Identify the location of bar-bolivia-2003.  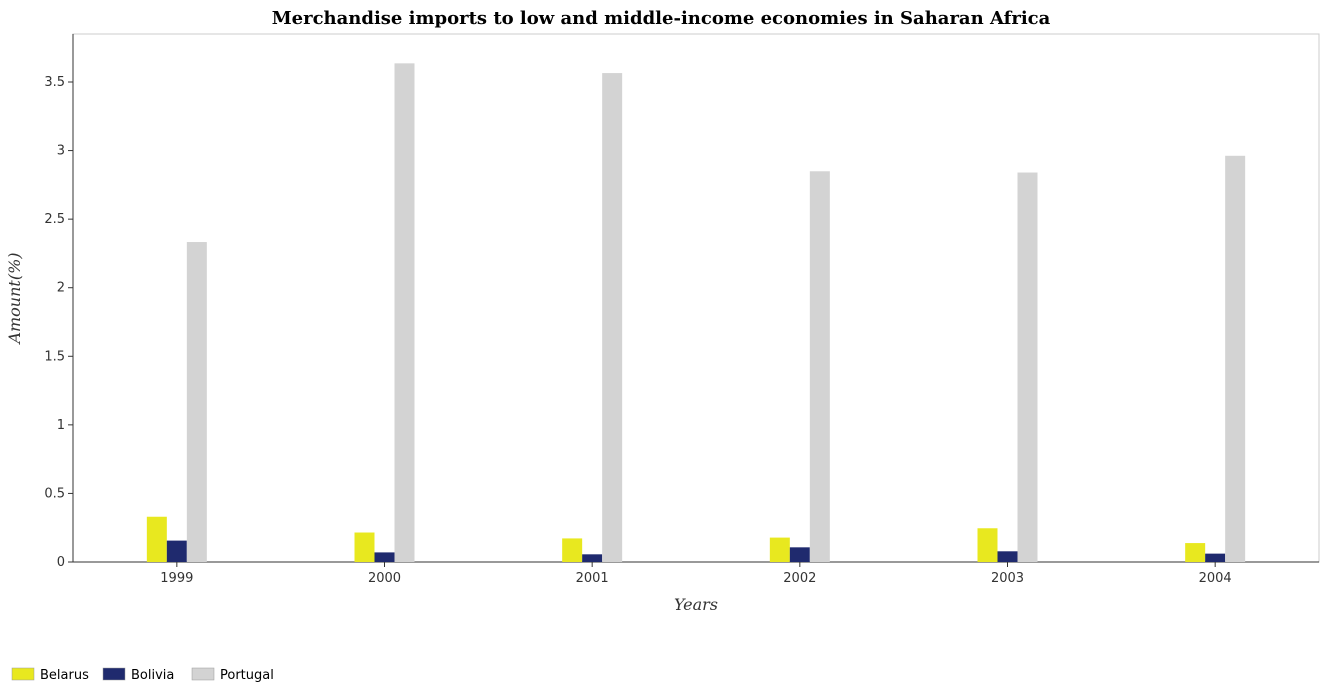
(1007, 556).